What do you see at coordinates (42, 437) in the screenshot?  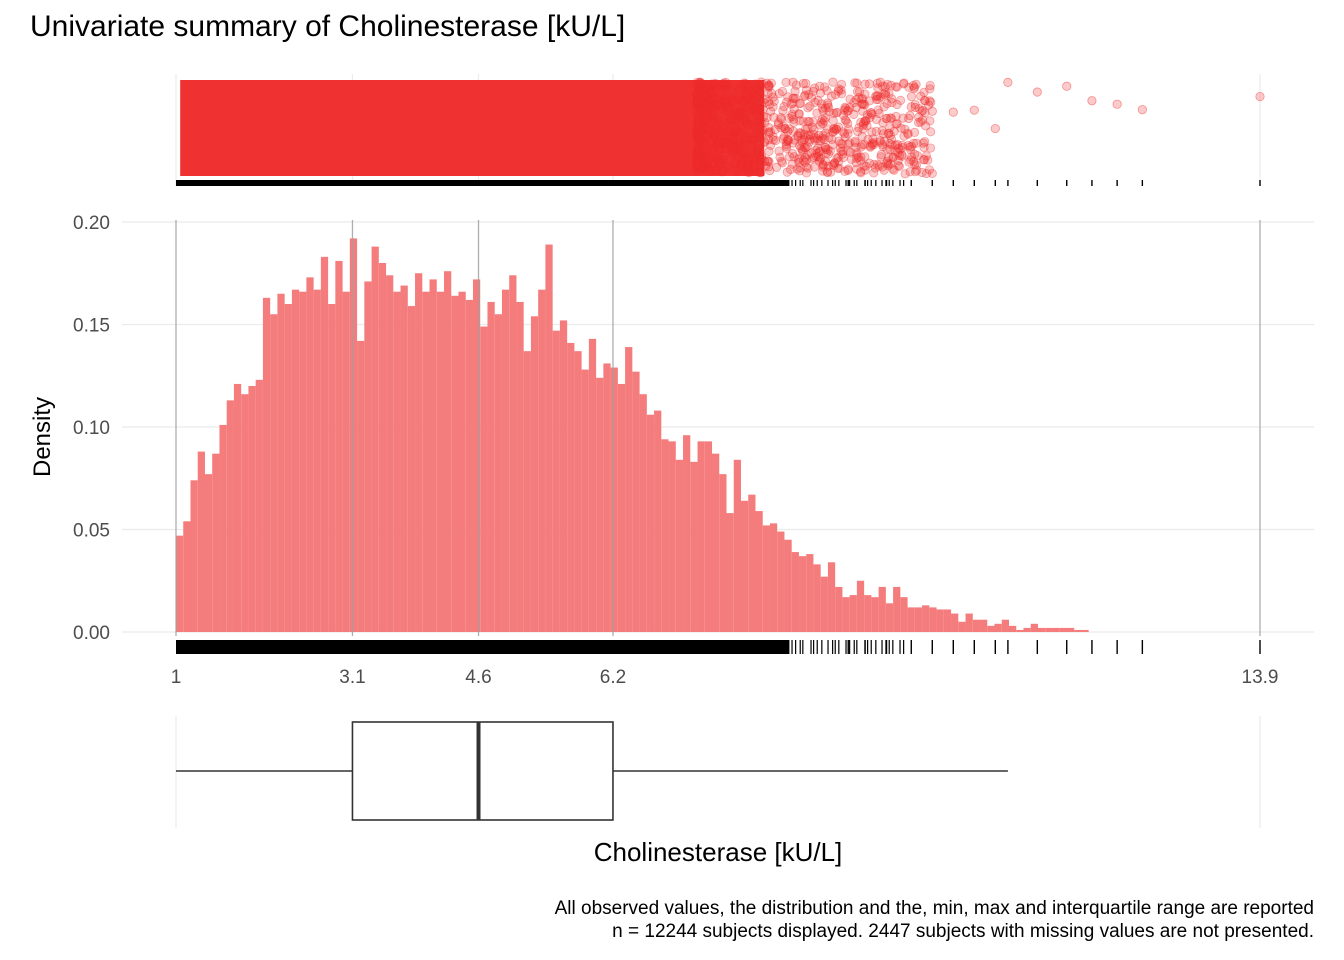 I see `y-axis-label: Density` at bounding box center [42, 437].